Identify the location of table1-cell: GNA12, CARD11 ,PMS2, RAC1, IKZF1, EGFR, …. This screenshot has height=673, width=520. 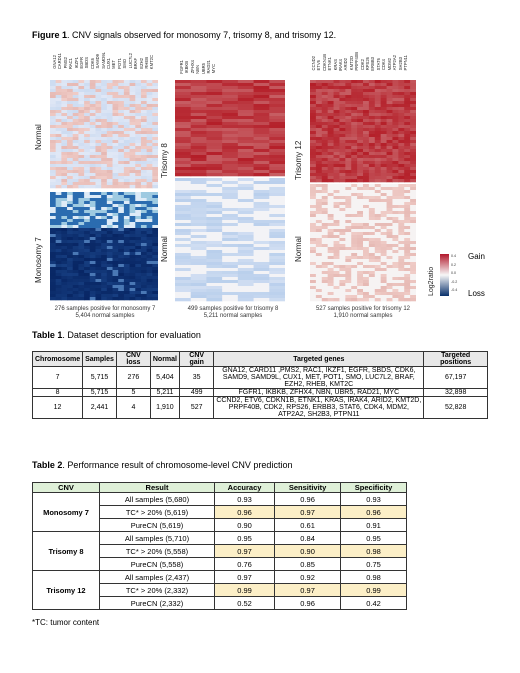
(319, 377).